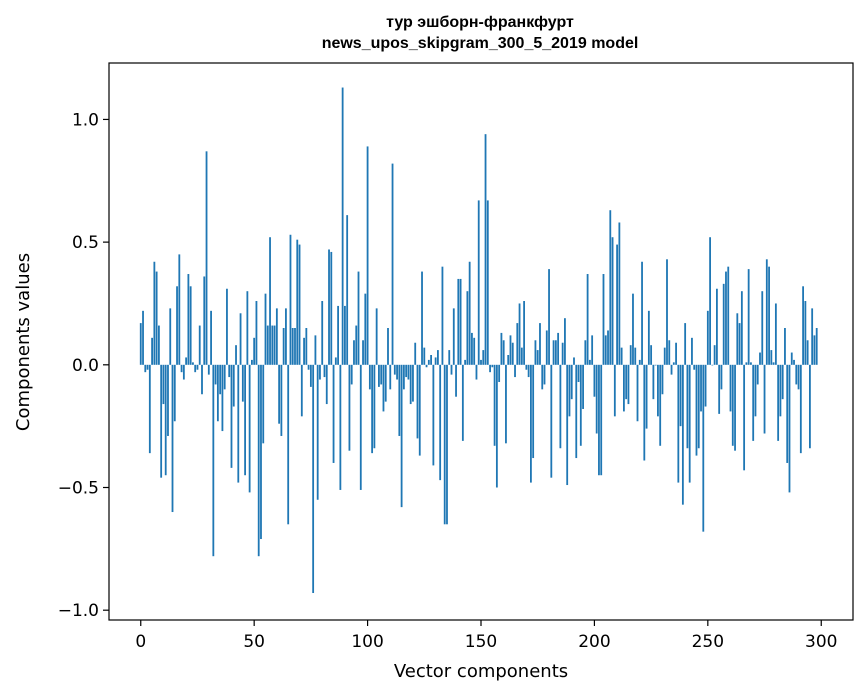 This screenshot has width=867, height=696. Describe the element at coordinates (821, 642) in the screenshot. I see `x-tick-label: 300` at that location.